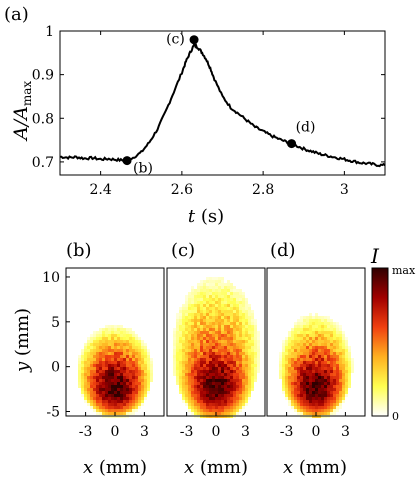 The image size is (416, 483). I want to click on heatmap-y-tick-label: 5, so click(55, 323).